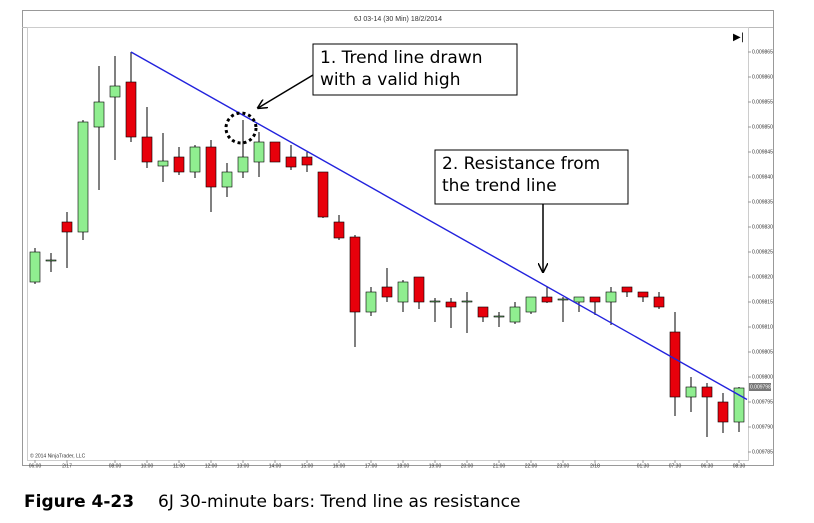 This screenshot has height=523, width=814. I want to click on highlight-circle, so click(241, 128).